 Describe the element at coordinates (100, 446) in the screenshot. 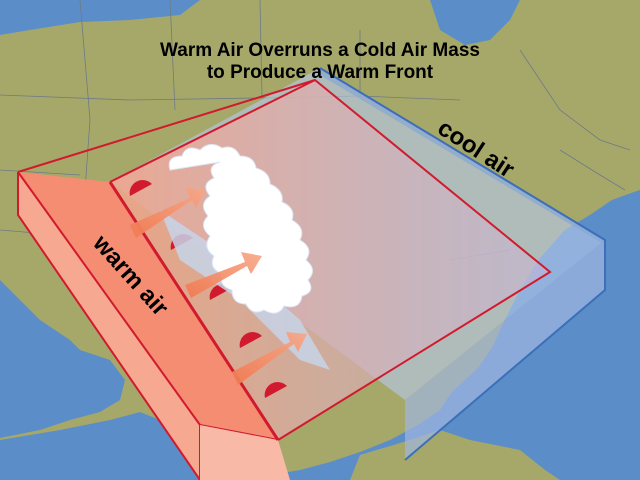

I see `land-mass` at that location.